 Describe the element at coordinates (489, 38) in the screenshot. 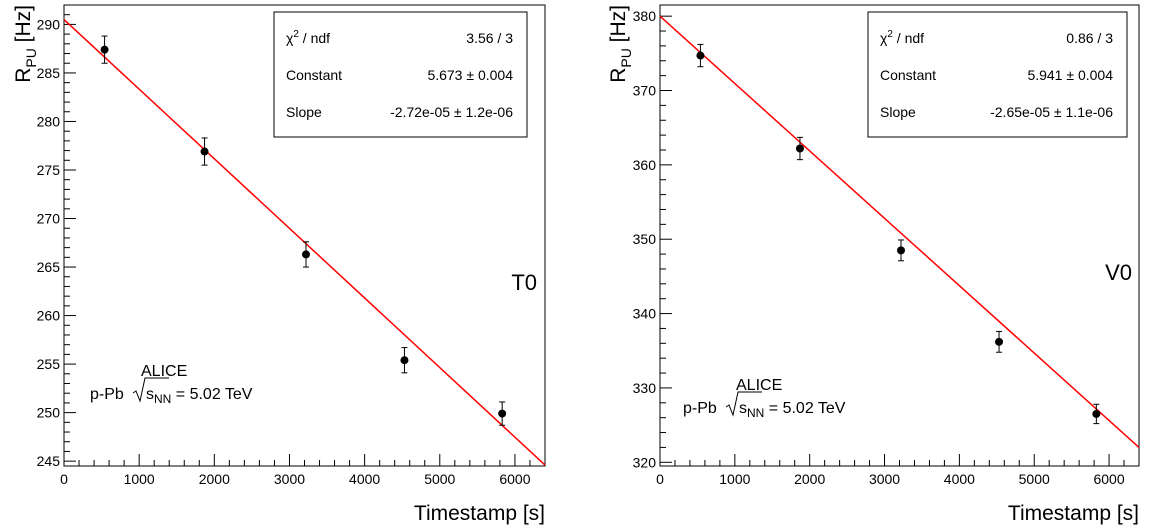

I see `chi2-value: 3.56 / 3` at that location.